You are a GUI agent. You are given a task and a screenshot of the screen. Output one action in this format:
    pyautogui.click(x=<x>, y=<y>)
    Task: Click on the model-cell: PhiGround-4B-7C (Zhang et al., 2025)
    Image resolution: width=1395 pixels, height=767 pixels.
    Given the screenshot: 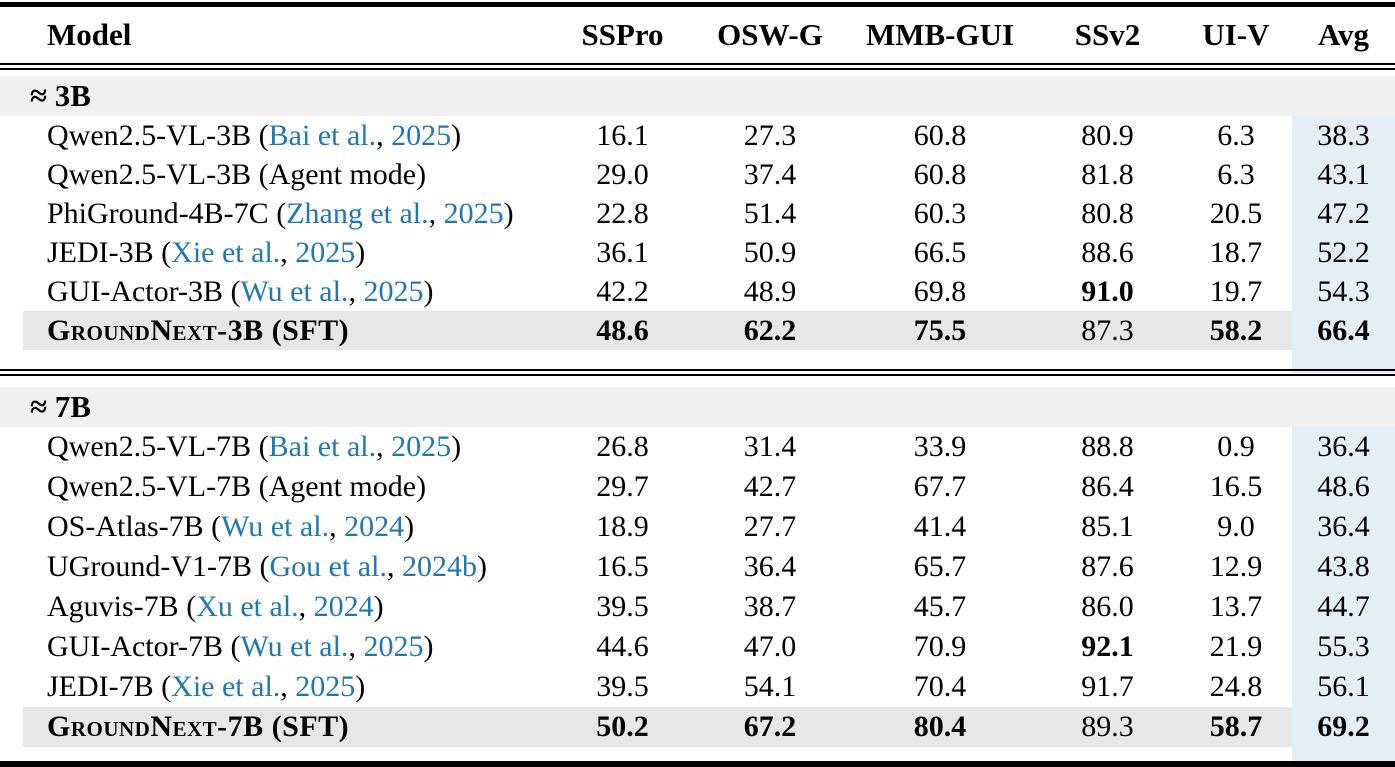 What is the action you would take?
    pyautogui.click(x=275, y=213)
    